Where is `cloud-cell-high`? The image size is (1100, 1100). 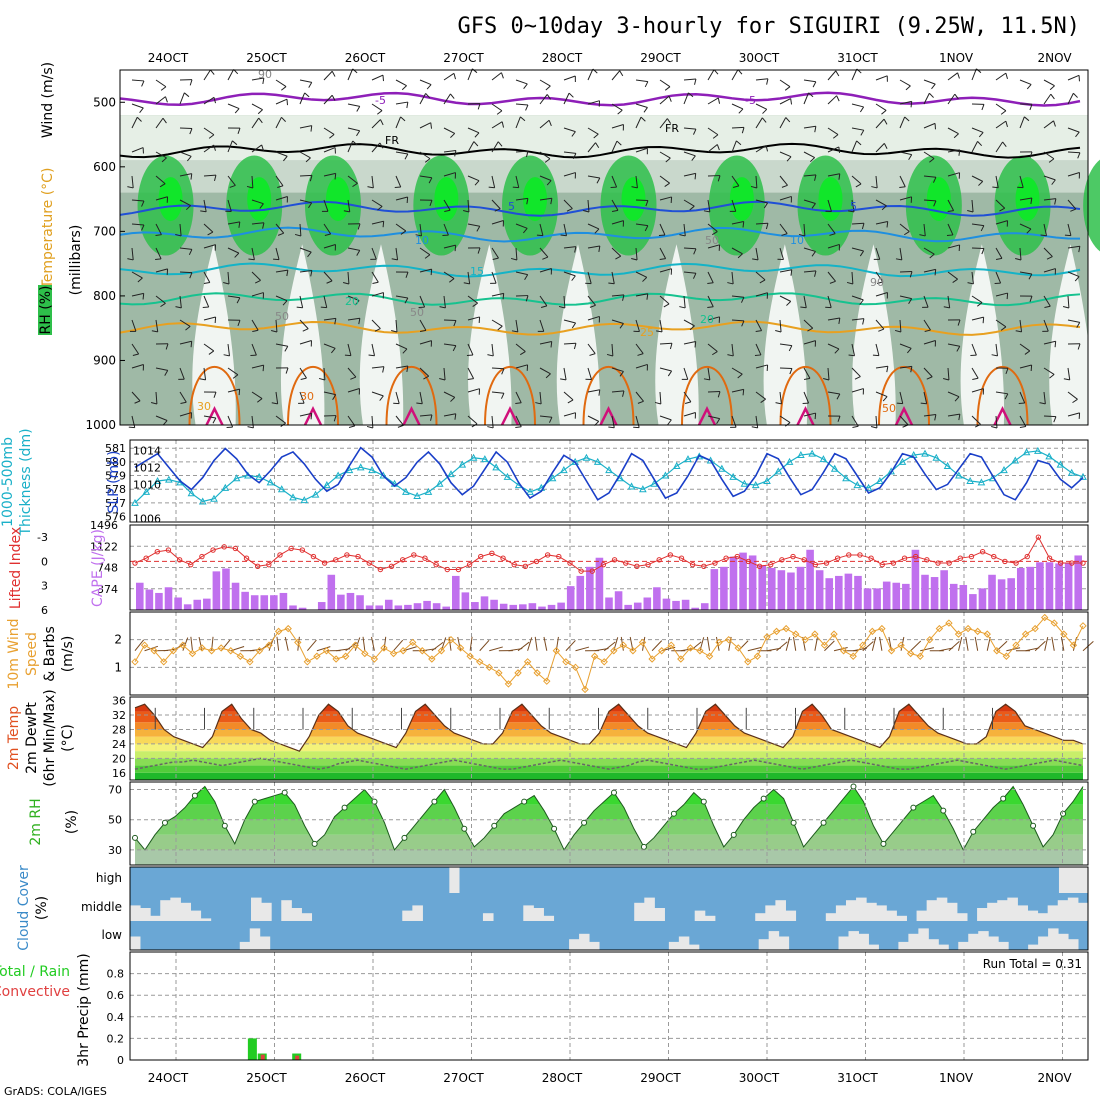
cloud-cell-high is located at coordinates (1064, 880).